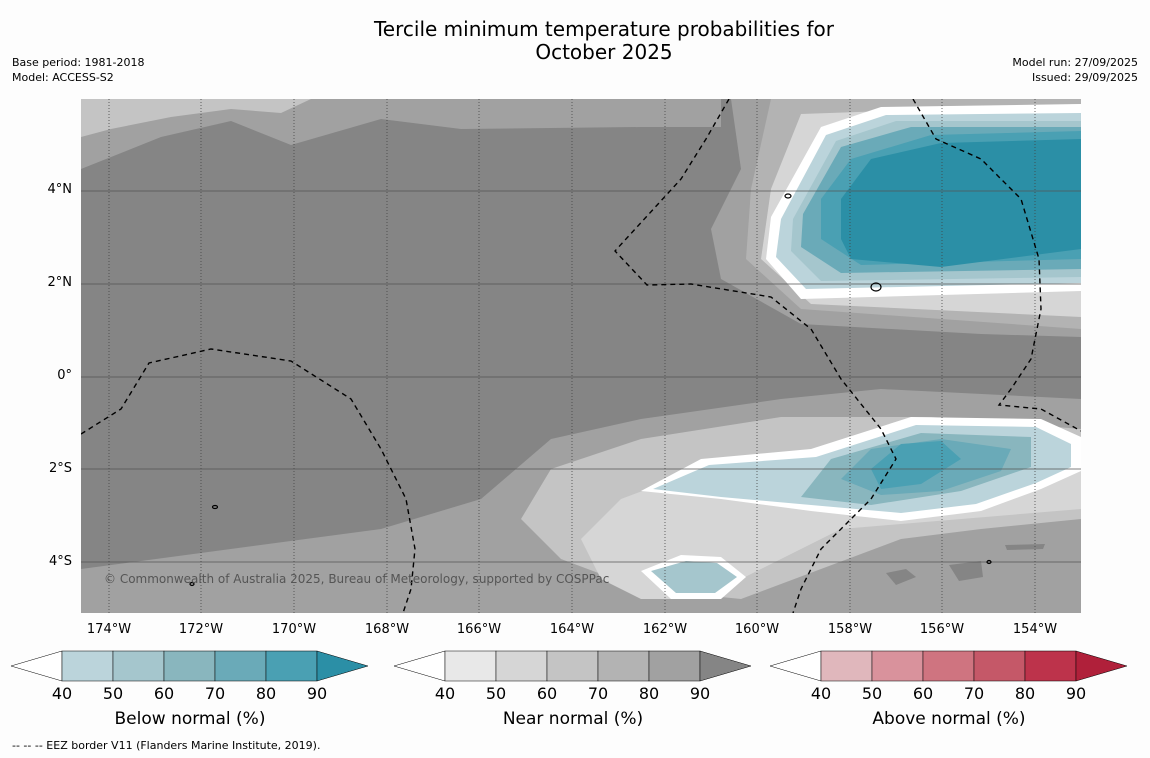  What do you see at coordinates (521, 666) in the screenshot?
I see `cb1-seg2` at bounding box center [521, 666].